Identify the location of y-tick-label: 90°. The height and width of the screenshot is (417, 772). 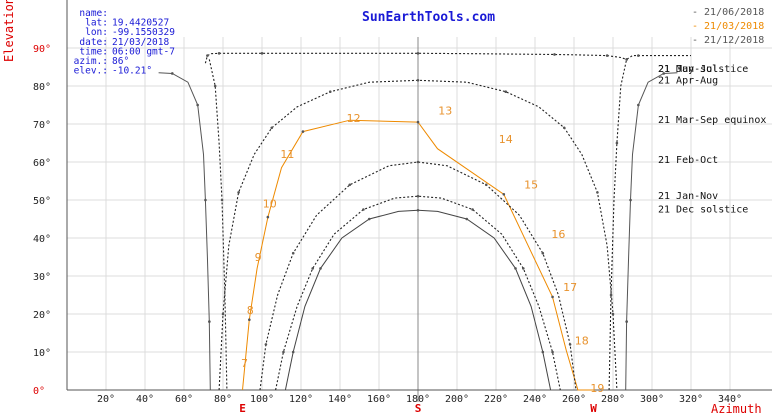
(42, 49).